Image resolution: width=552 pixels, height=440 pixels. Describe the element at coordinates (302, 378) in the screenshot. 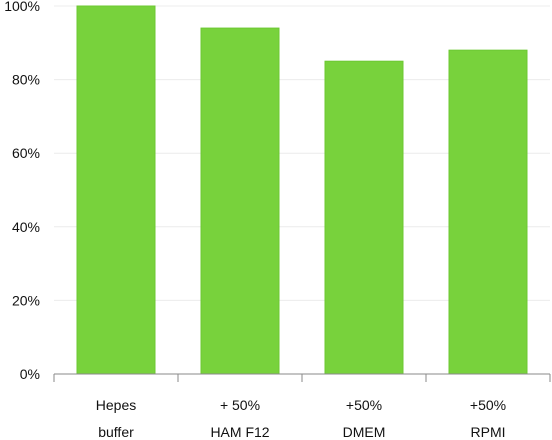

I see `x-ticks` at that location.